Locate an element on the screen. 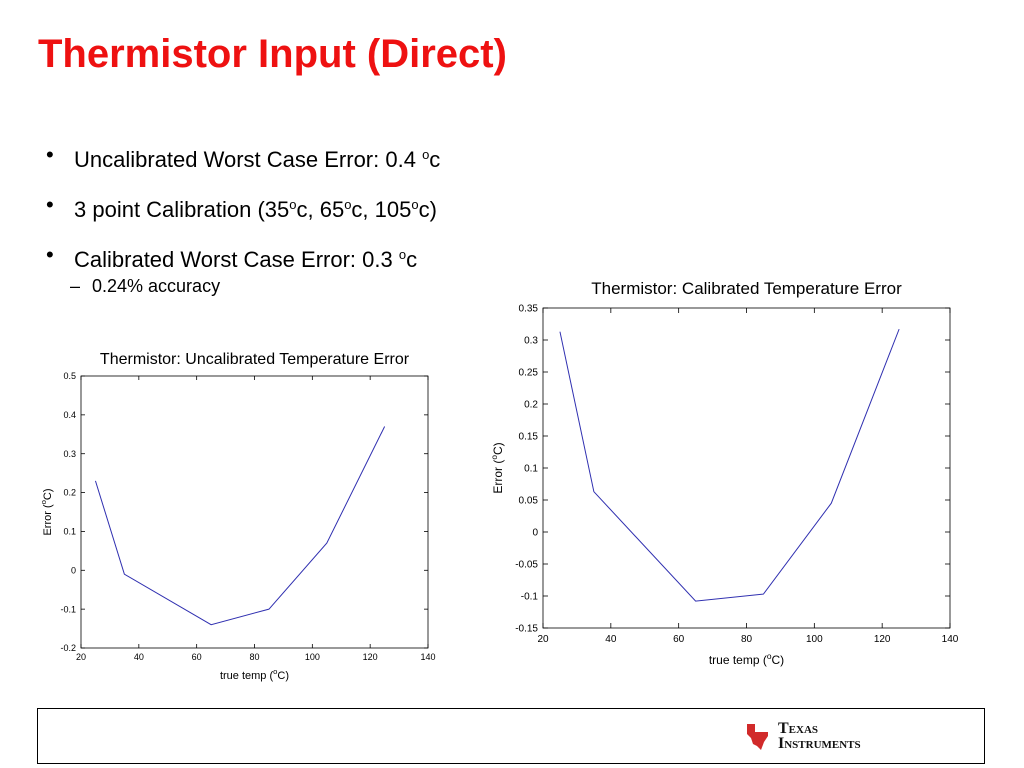 This screenshot has height=768, width=1024. y-tick-label: 0.35 is located at coordinates (529, 309).